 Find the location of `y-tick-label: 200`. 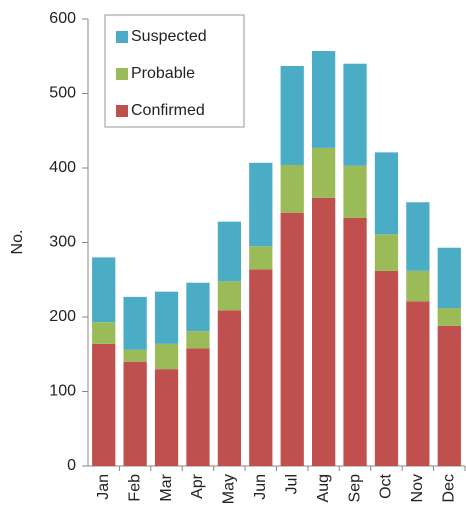

y-tick-label: 200 is located at coordinates (62, 316).